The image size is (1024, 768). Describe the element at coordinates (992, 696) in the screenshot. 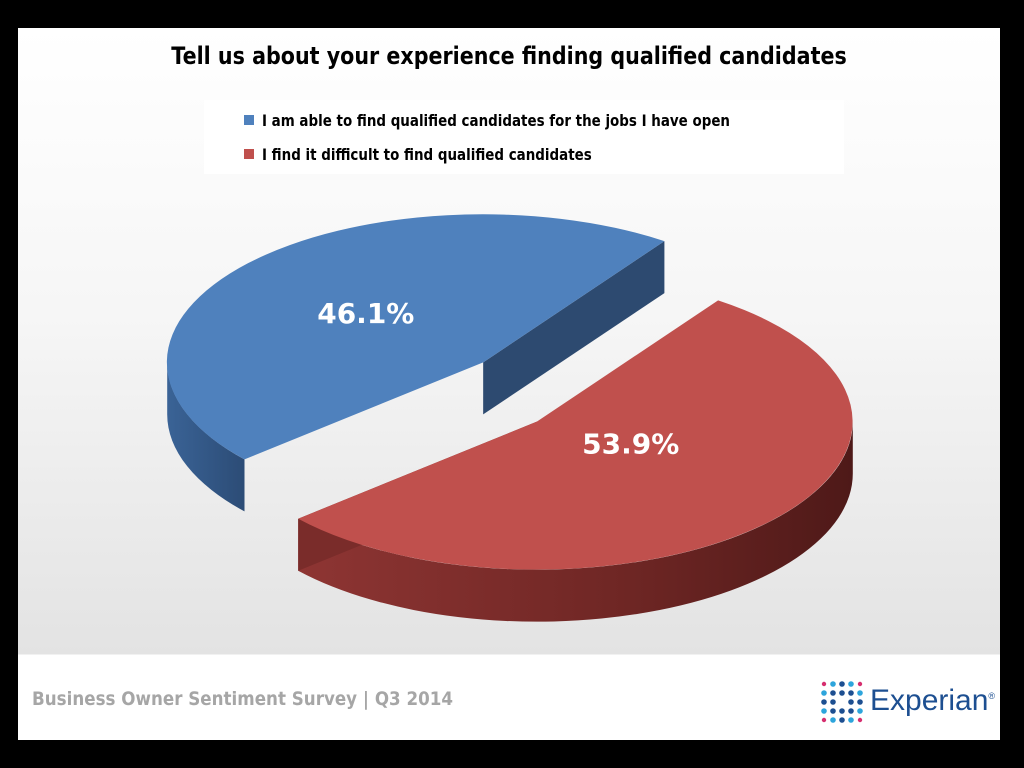

I see `registered-mark: ®` at that location.